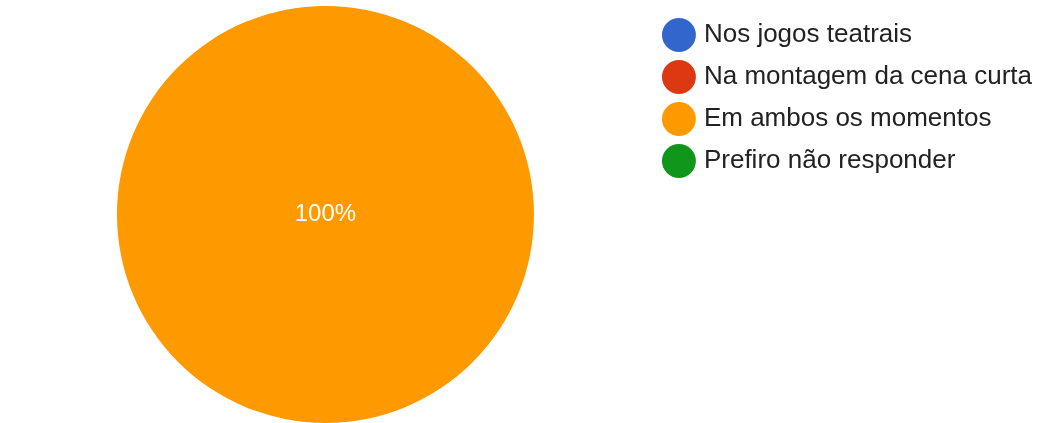 The height and width of the screenshot is (423, 1048). Describe the element at coordinates (829, 159) in the screenshot. I see `legend-label: Prefiro não responder` at that location.